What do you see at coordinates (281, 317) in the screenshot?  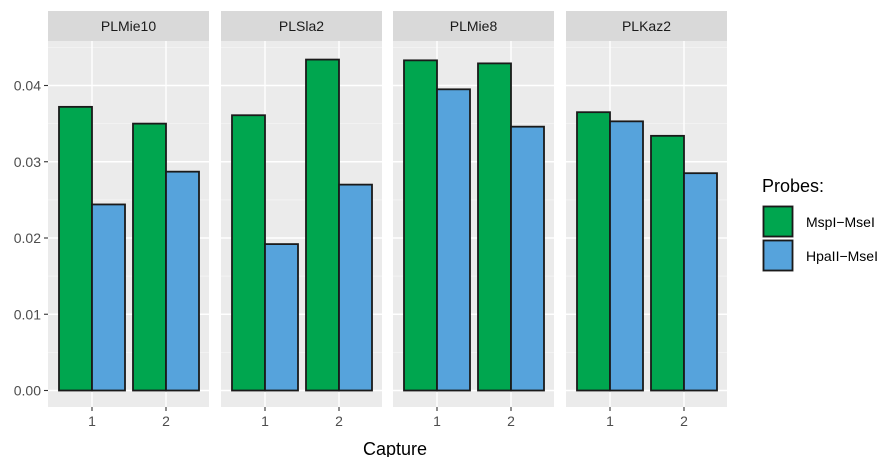 I see `bar-PLSla2-capture1-hpaii` at bounding box center [281, 317].